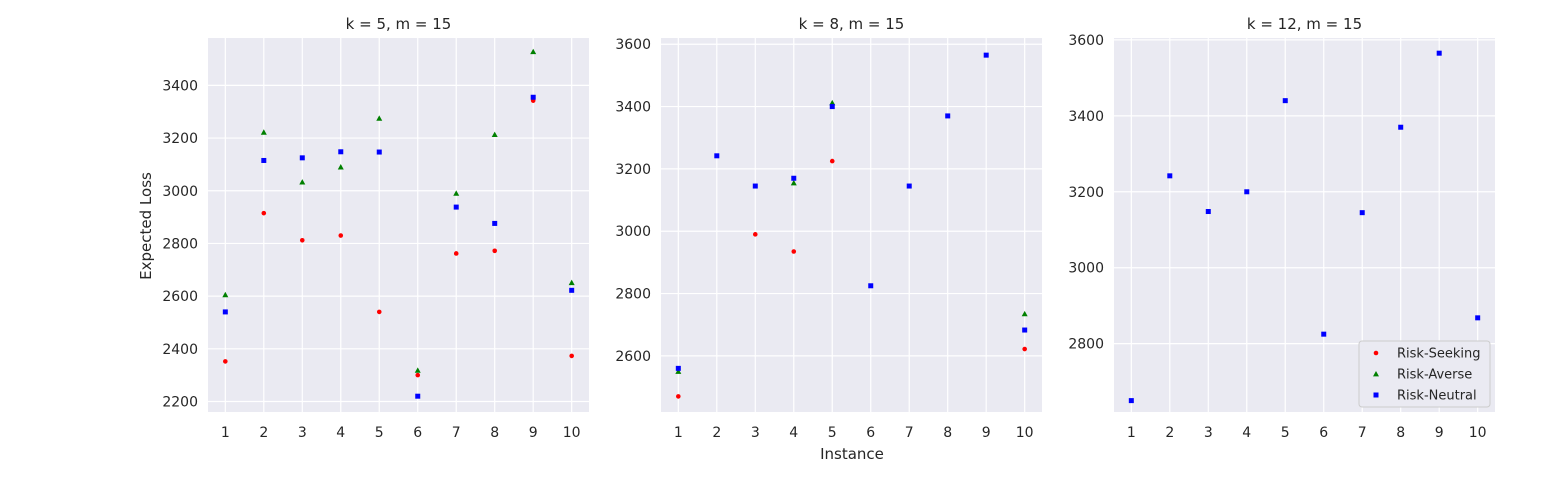 Image resolution: width=1545 pixels, height=484 pixels. I want to click on subplot-title: k = 12, m = 15, so click(1304, 24).